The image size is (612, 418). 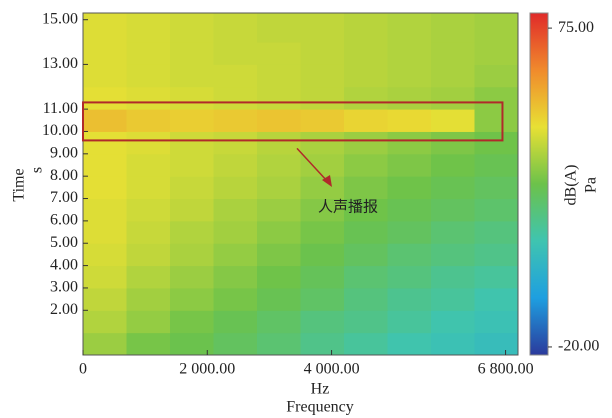 What do you see at coordinates (64, 152) in the screenshot?
I see `y-tick-label: 9.00` at bounding box center [64, 152].